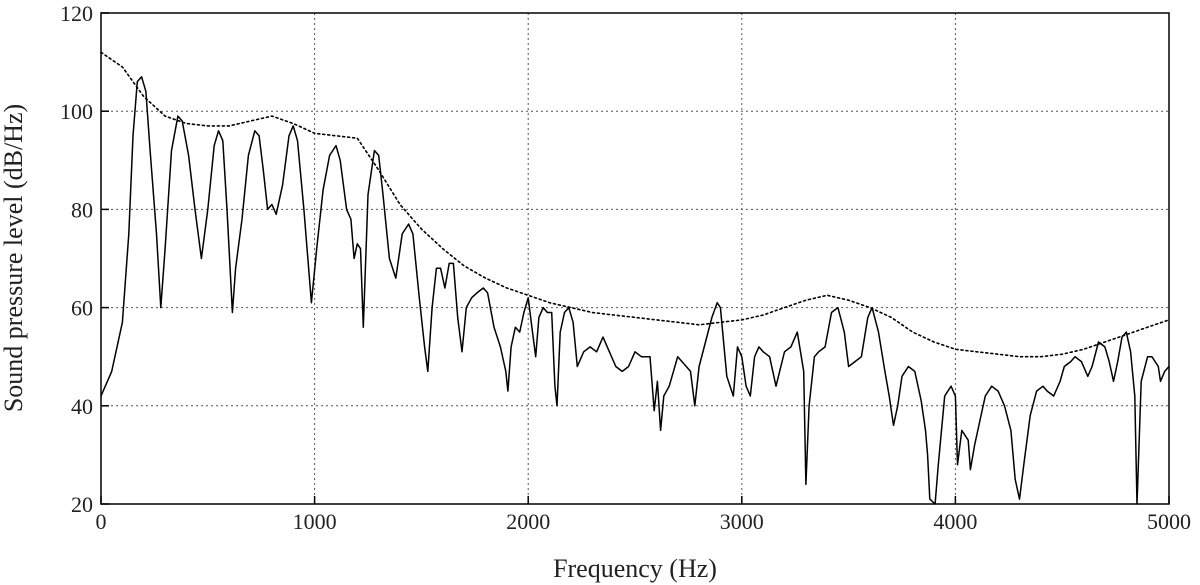 This screenshot has height=585, width=1200. I want to click on x-tick-label: 4000, so click(955, 521).